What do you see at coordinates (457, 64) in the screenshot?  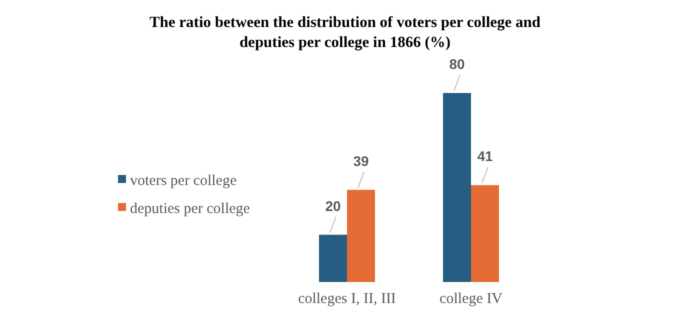 I see `data-label: 80` at bounding box center [457, 64].